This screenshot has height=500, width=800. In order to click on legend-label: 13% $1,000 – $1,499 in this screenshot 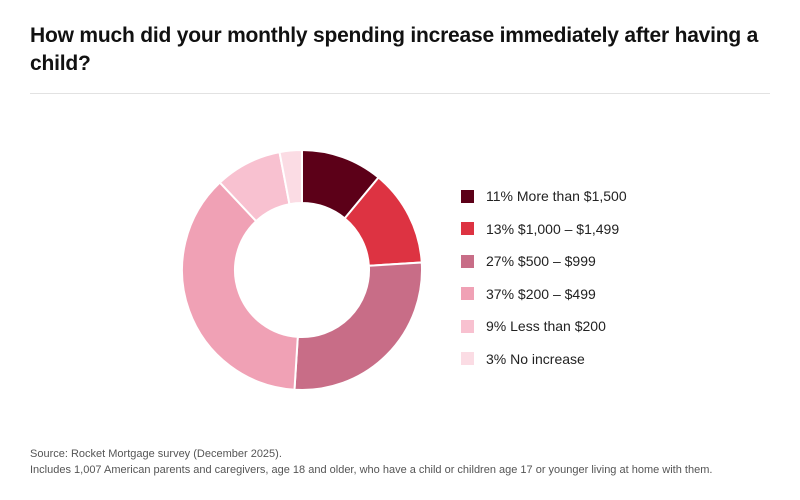, I will do `click(553, 228)`.